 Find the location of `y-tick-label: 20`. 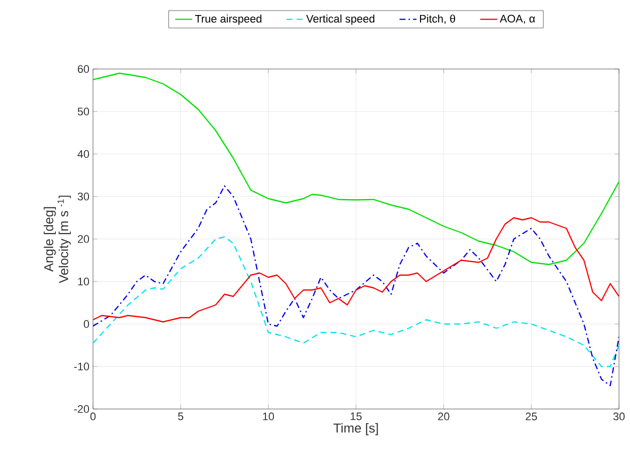

y-tick-label: 20 is located at coordinates (84, 239).